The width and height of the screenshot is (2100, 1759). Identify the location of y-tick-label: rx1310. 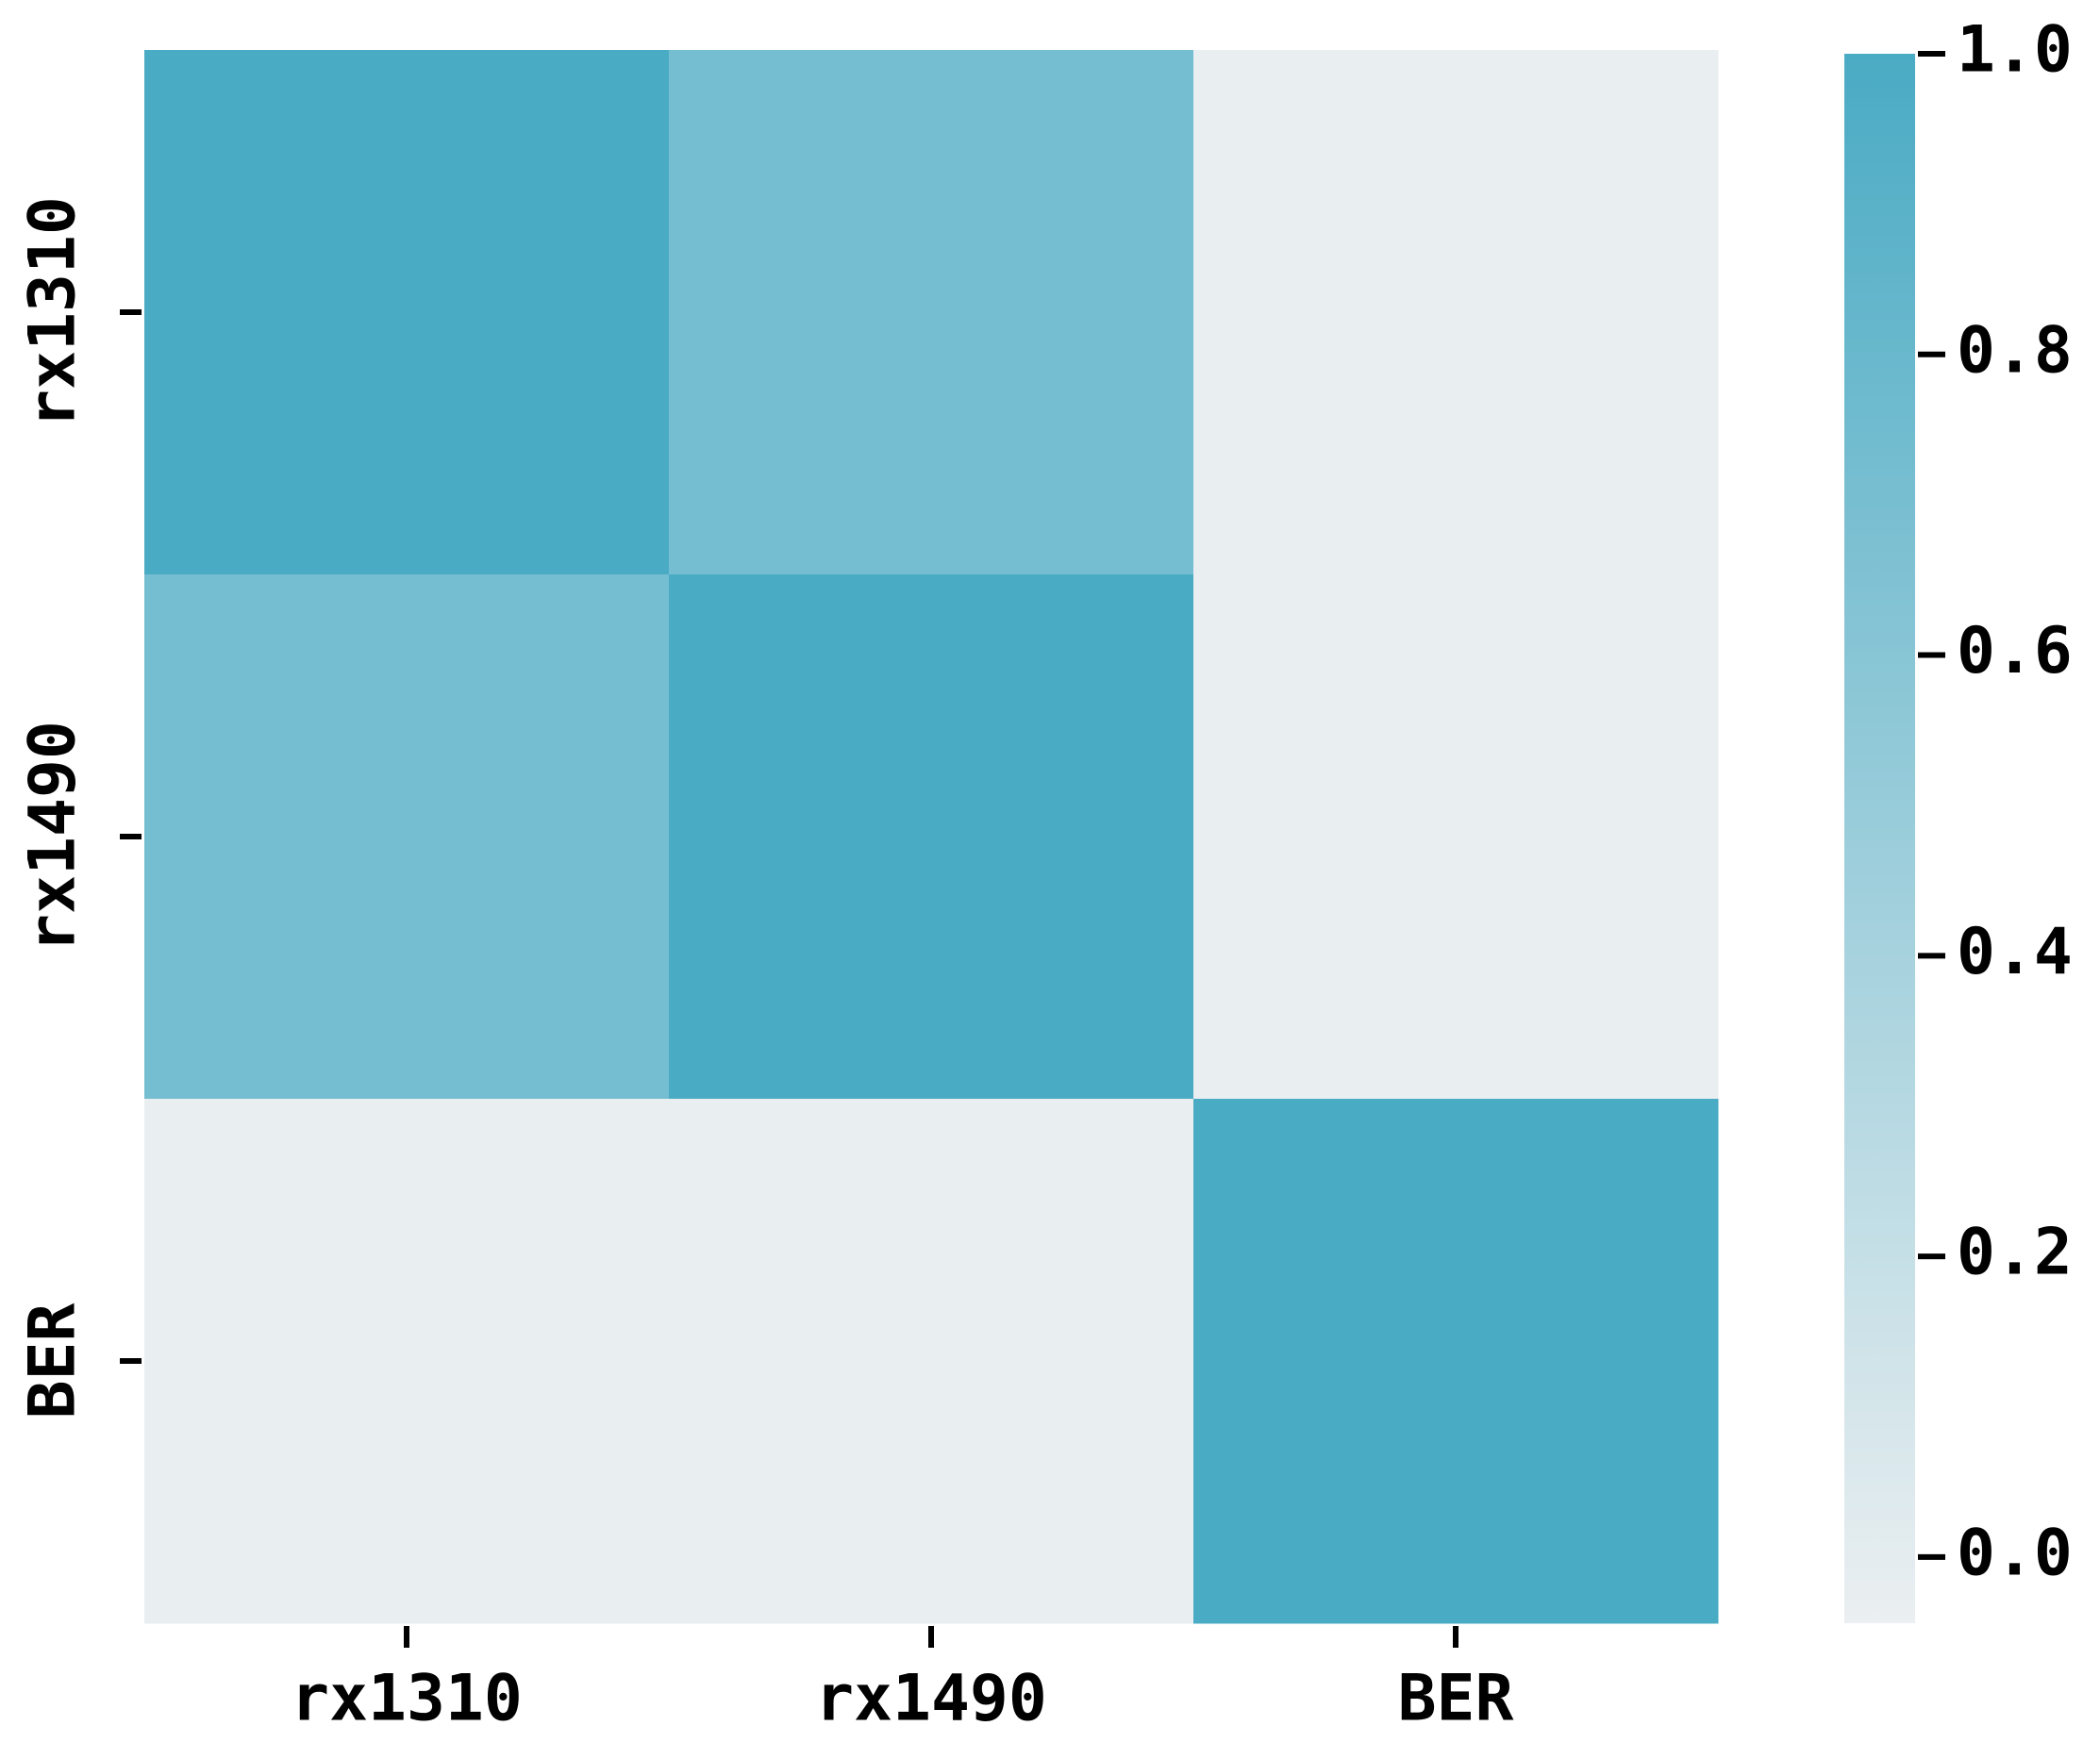
(53, 312).